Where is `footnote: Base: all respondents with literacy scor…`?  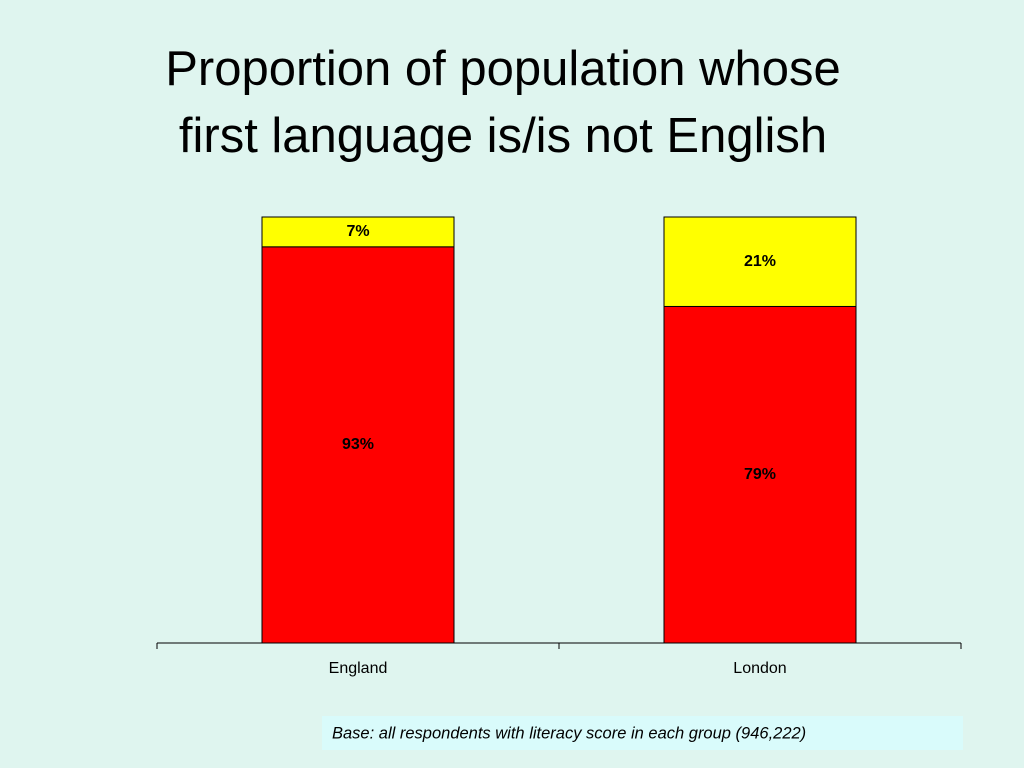
footnote: Base: all respondents with literacy scor… is located at coordinates (569, 733).